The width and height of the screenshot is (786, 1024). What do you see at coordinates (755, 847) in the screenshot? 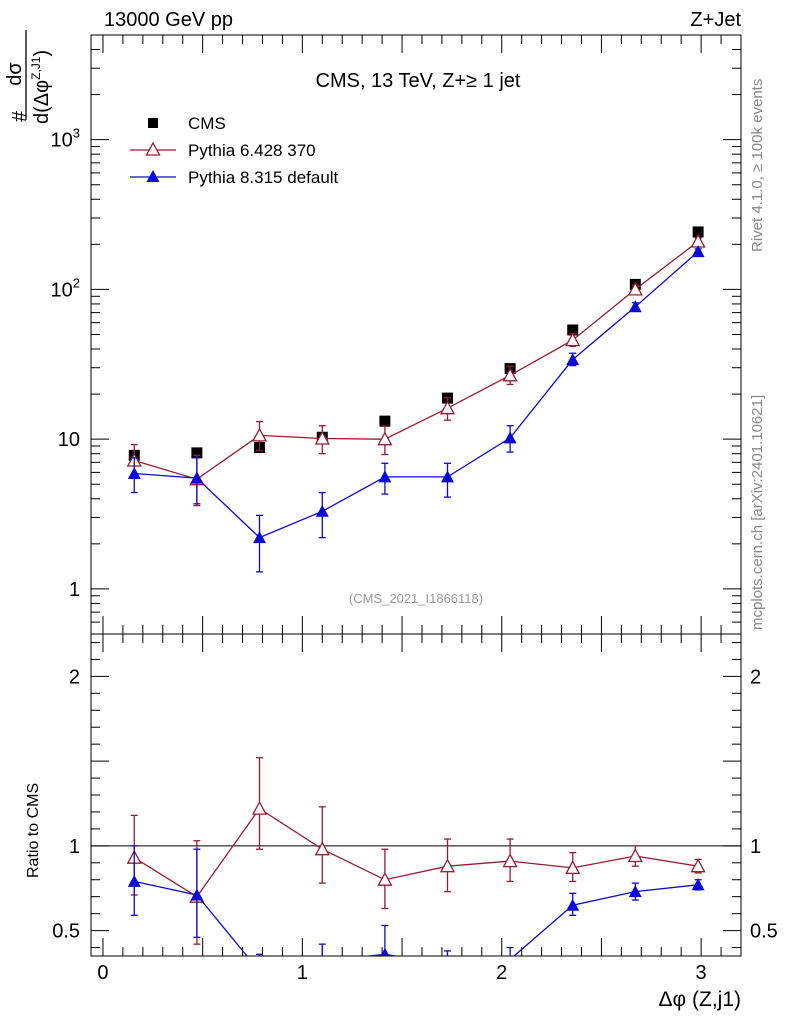
I see `ratio-y-tick-label-right: 1` at bounding box center [755, 847].